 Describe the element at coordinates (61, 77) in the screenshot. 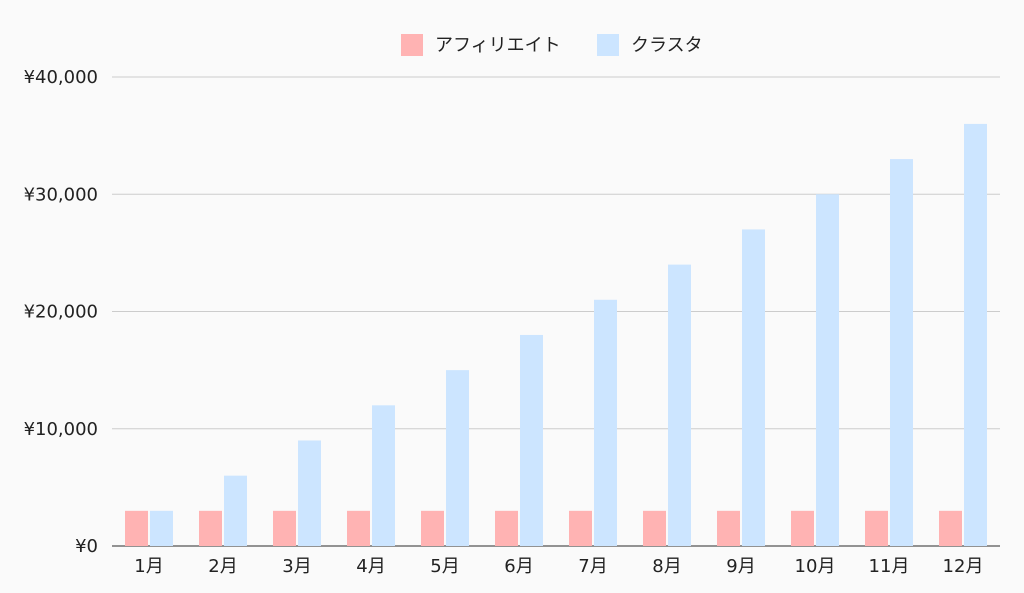

I see `y-tick-label: ¥40,000` at that location.